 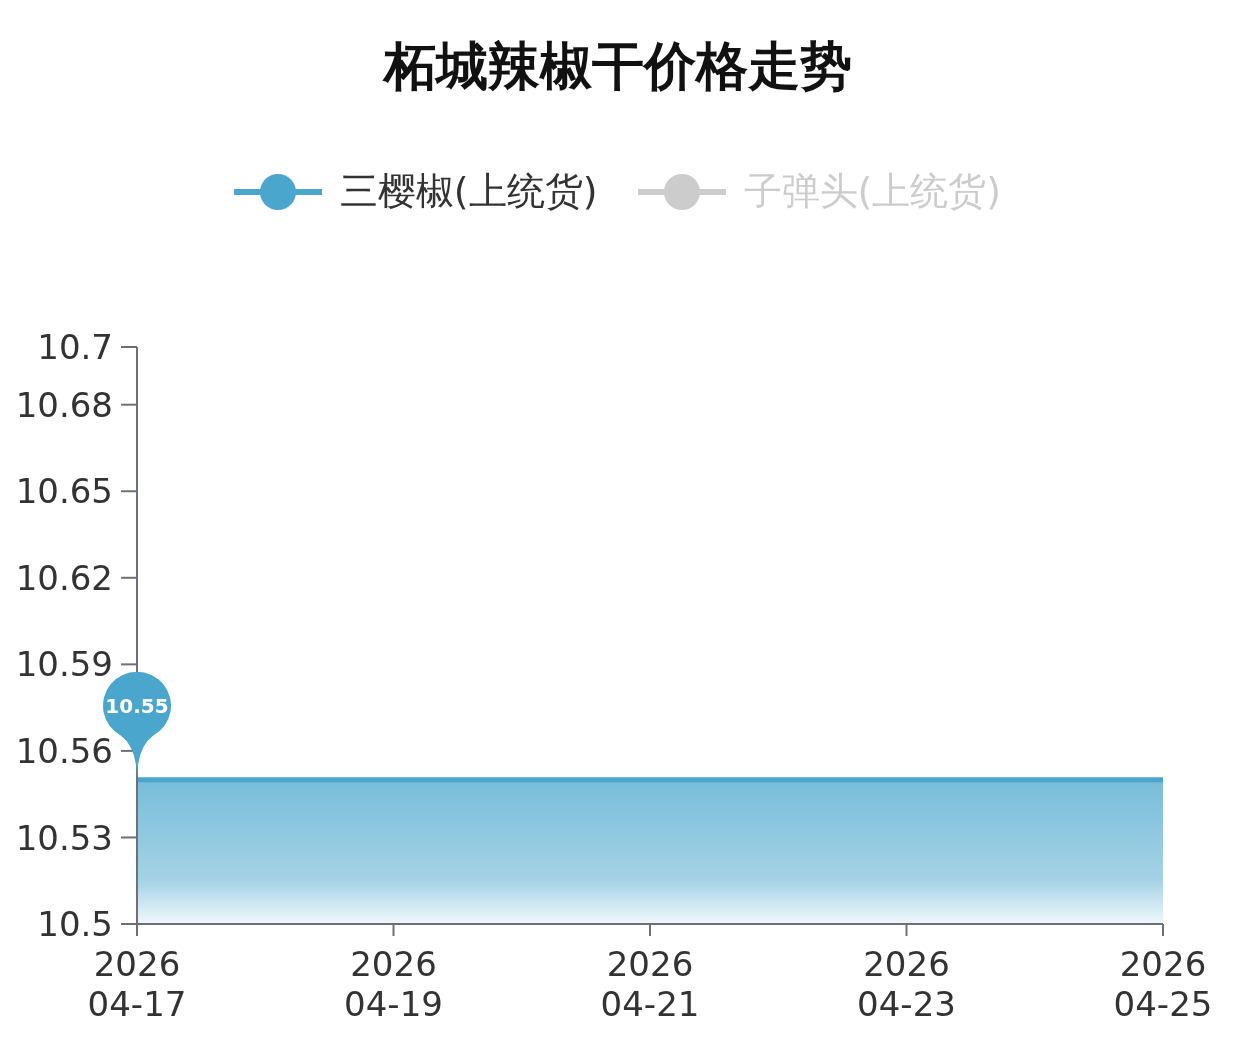 What do you see at coordinates (137, 705) in the screenshot?
I see `data-label: 10.55` at bounding box center [137, 705].